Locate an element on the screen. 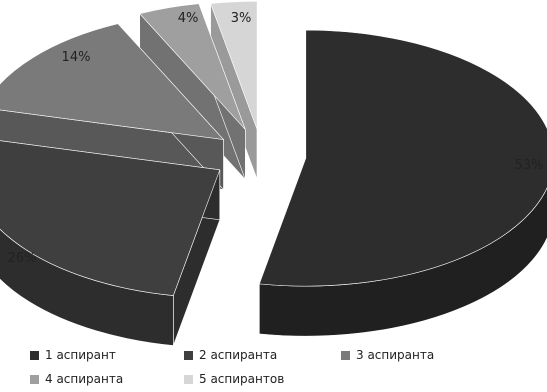 This screenshot has height=392, width=547. pie-data-label-3: 14% is located at coordinates (76, 57).